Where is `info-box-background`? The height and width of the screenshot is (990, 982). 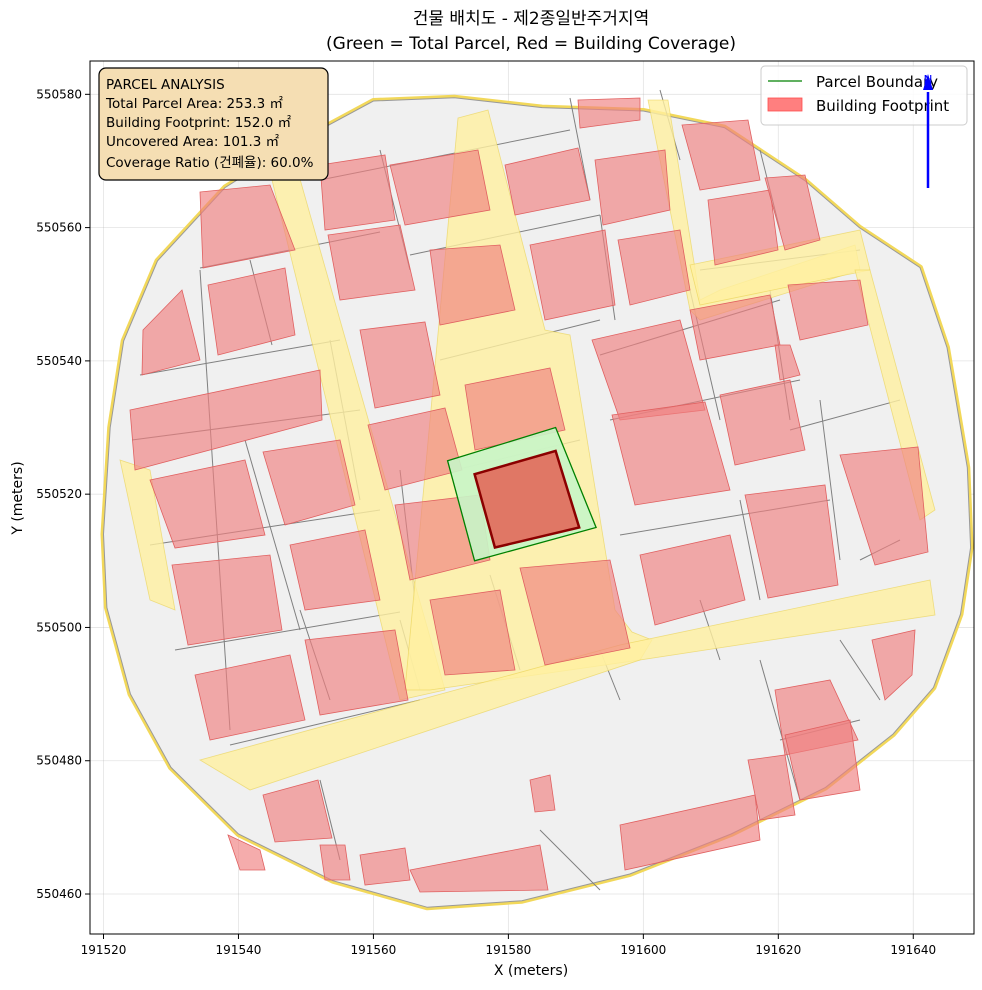
info-box-background is located at coordinates (213, 124).